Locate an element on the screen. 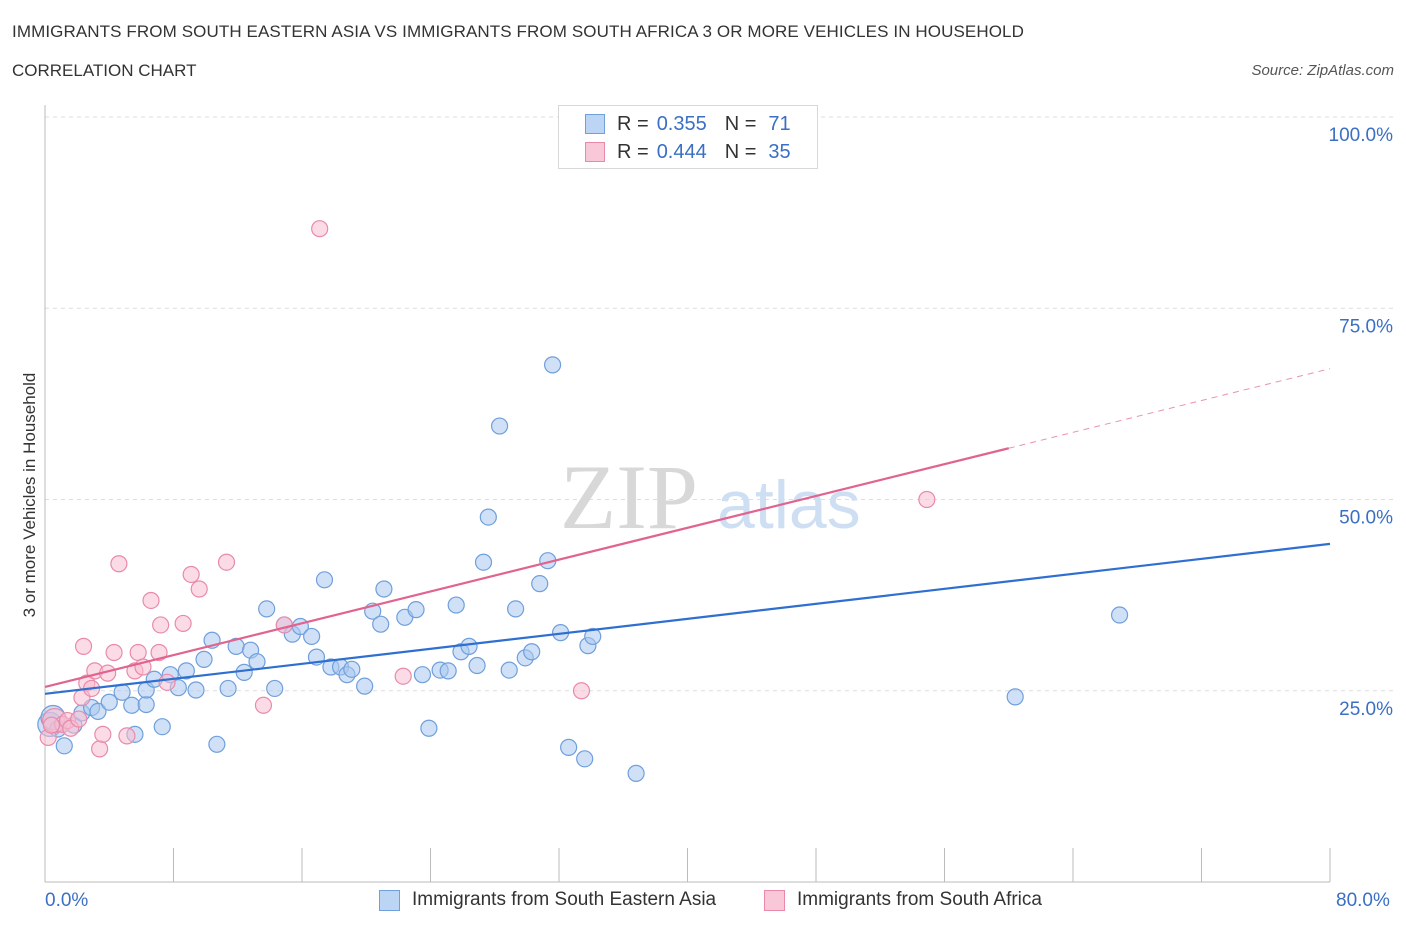 The width and height of the screenshot is (1406, 930). bottom-legend-blue: Immigrants from South Eastern Asia is located at coordinates (547, 900).